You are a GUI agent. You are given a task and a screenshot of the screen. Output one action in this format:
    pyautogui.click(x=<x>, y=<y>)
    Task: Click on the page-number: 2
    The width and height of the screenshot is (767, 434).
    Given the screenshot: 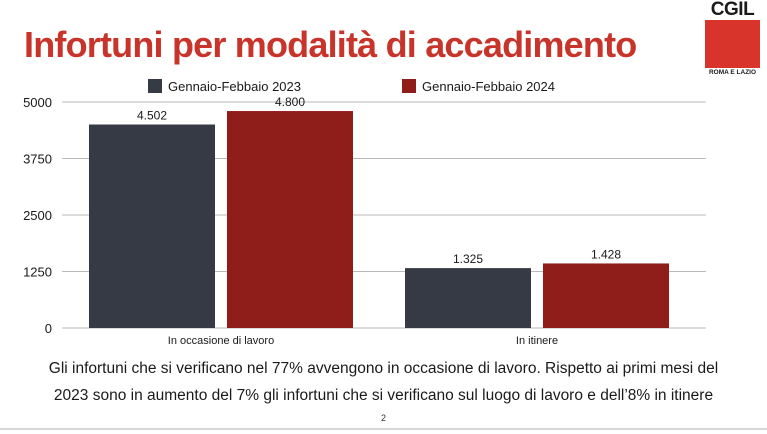 What is the action you would take?
    pyautogui.click(x=383, y=418)
    